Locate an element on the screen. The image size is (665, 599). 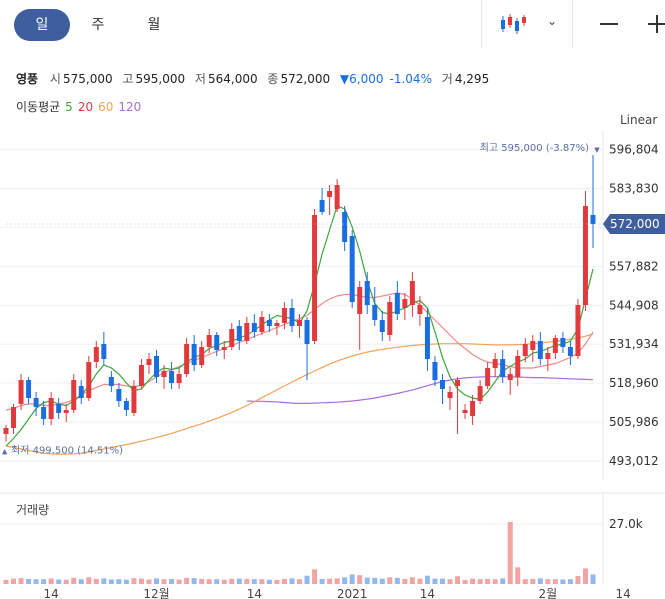
stock-name: 영풍 is located at coordinates (27, 79).